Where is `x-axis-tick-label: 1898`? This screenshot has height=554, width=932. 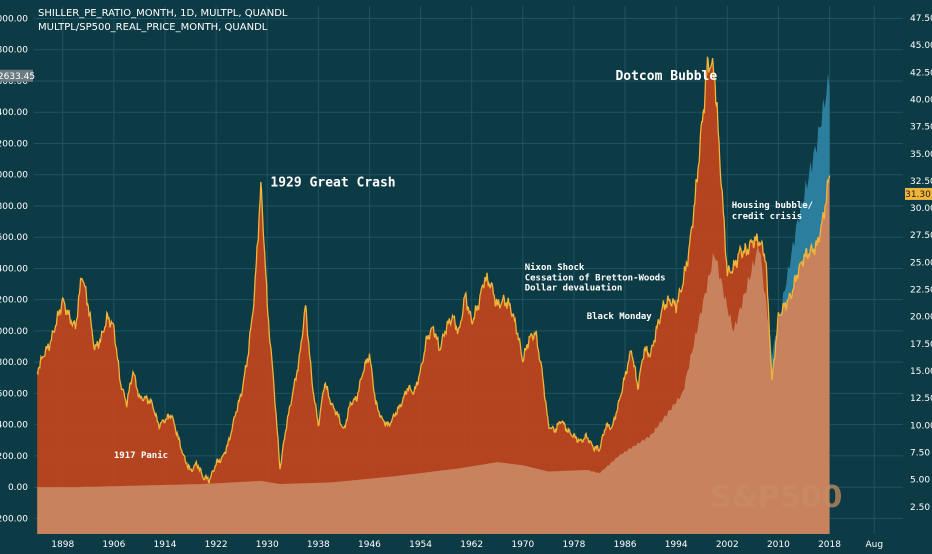 x-axis-tick-label: 1898 is located at coordinates (62, 545).